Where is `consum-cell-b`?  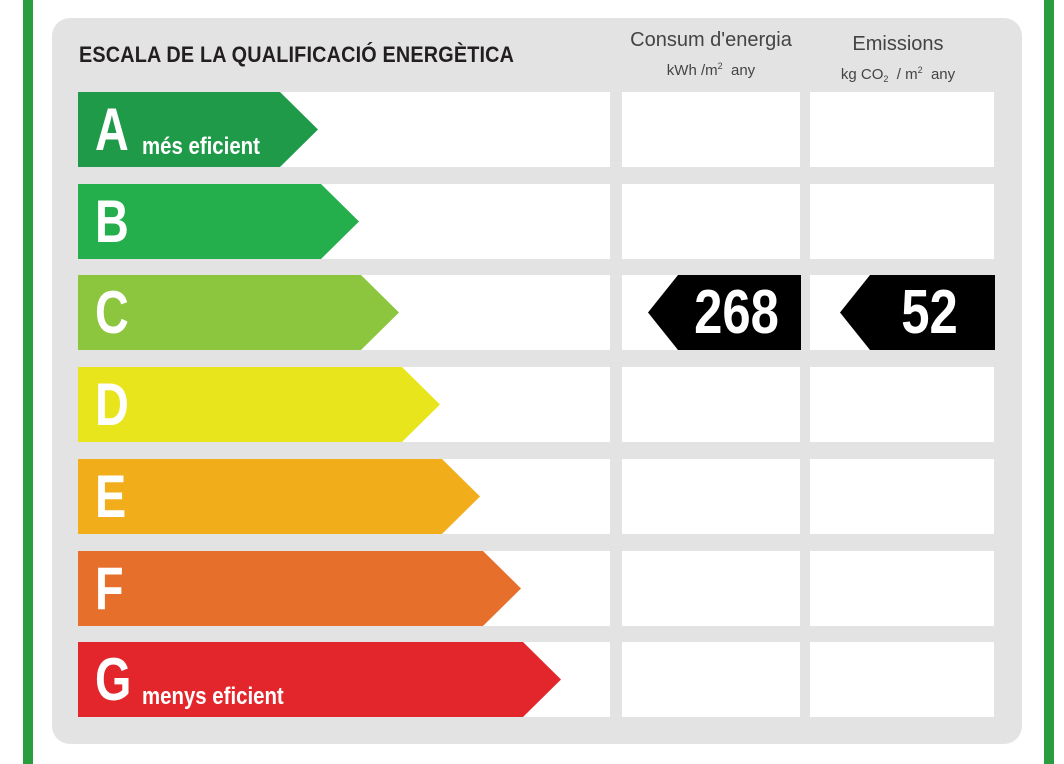
consum-cell-b is located at coordinates (711, 221).